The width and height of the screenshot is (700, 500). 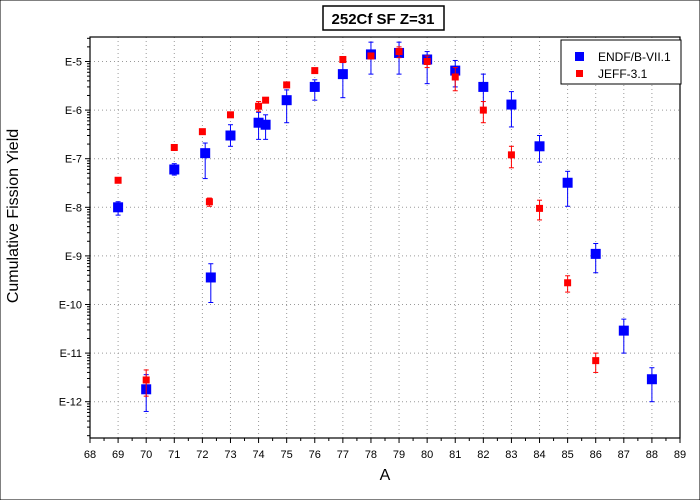 I want to click on y-tick-label: E-9, so click(x=73, y=257).